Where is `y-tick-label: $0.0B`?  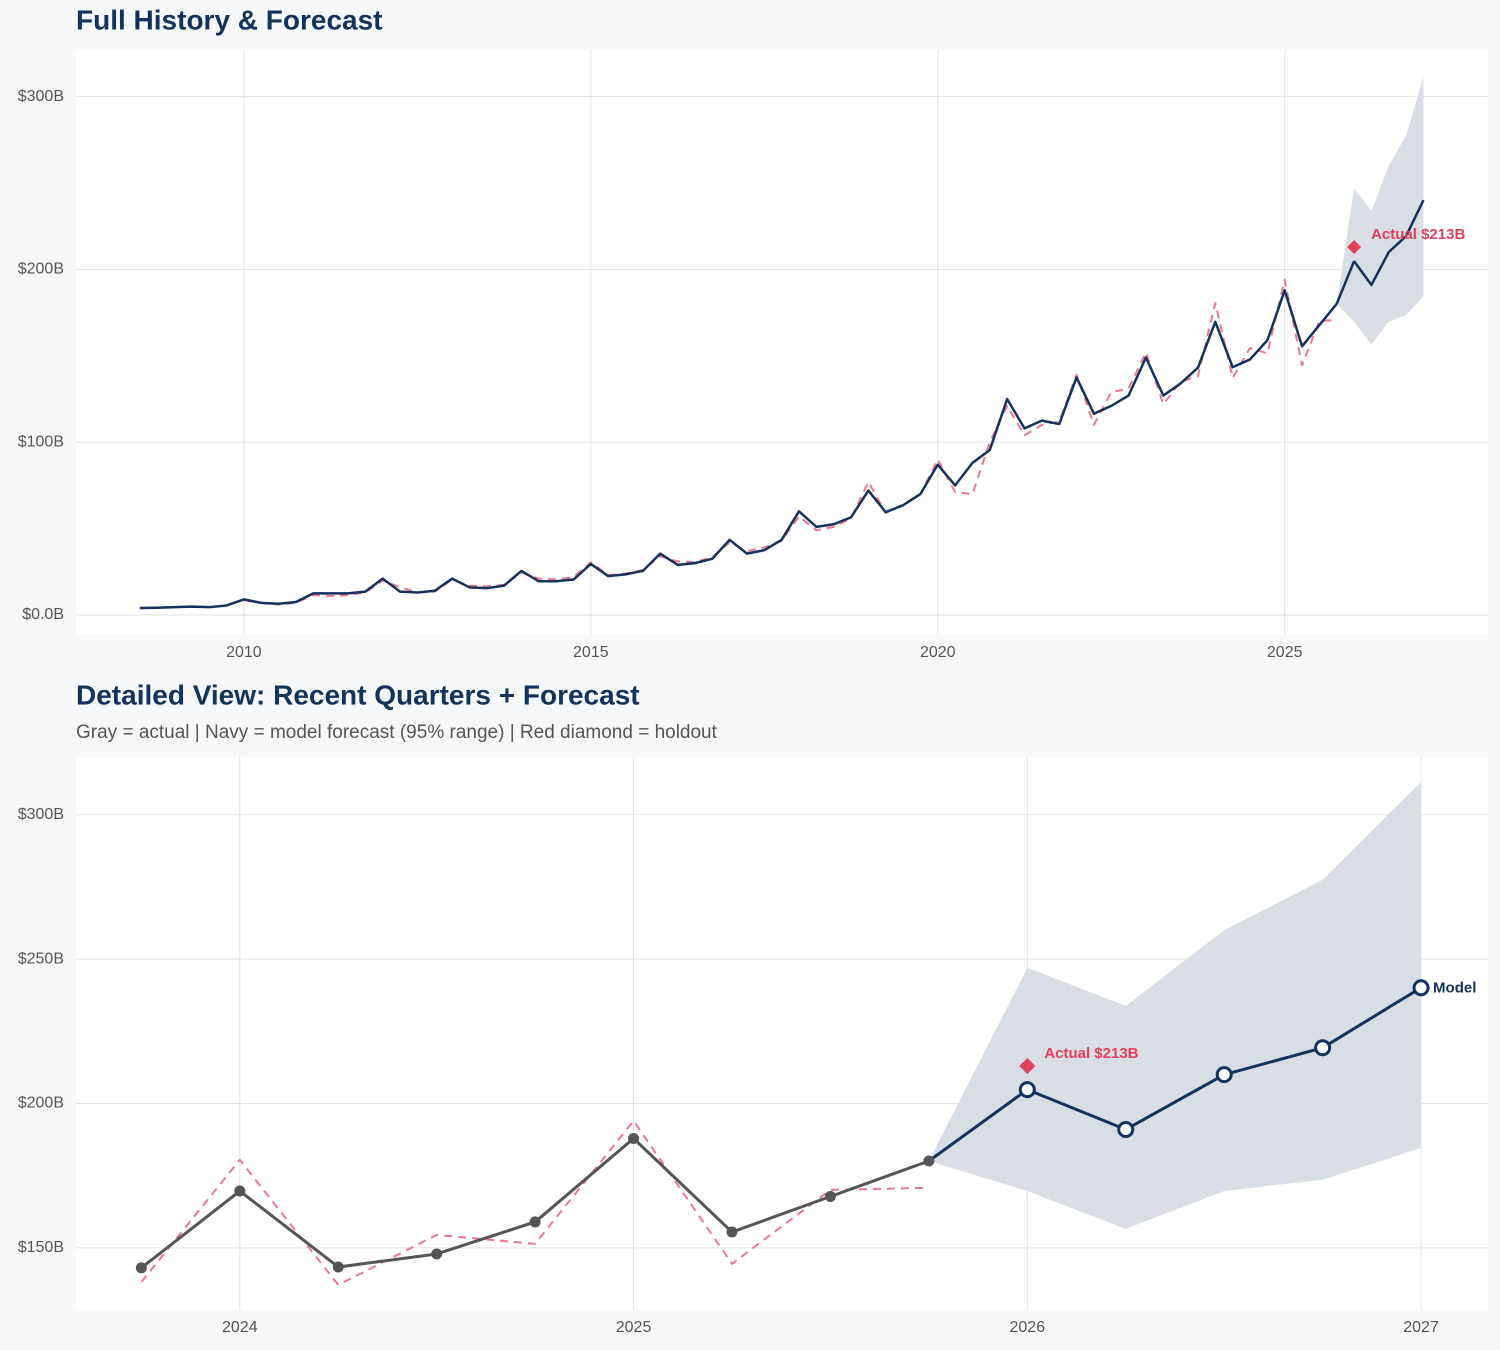 y-tick-label: $0.0B is located at coordinates (43, 614).